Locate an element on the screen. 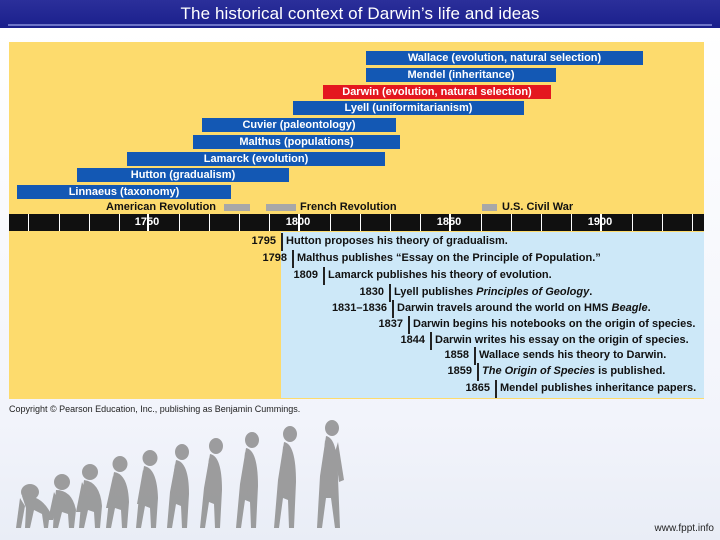  event-year: 1809 is located at coordinates (305, 275).